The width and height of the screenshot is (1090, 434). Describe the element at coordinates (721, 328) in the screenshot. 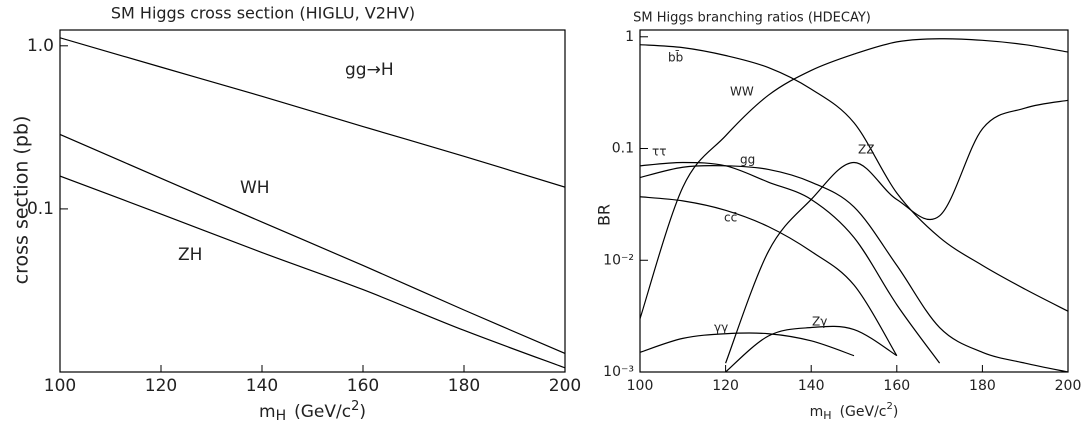

I see `series-label: γγ` at that location.